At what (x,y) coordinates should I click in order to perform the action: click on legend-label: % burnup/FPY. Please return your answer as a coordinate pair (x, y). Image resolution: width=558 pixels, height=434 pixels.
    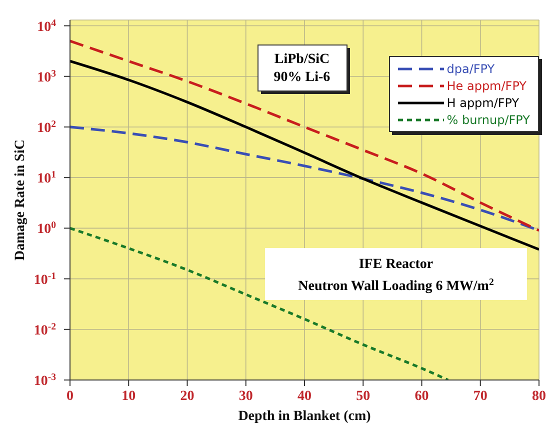
    Looking at the image, I should click on (488, 119).